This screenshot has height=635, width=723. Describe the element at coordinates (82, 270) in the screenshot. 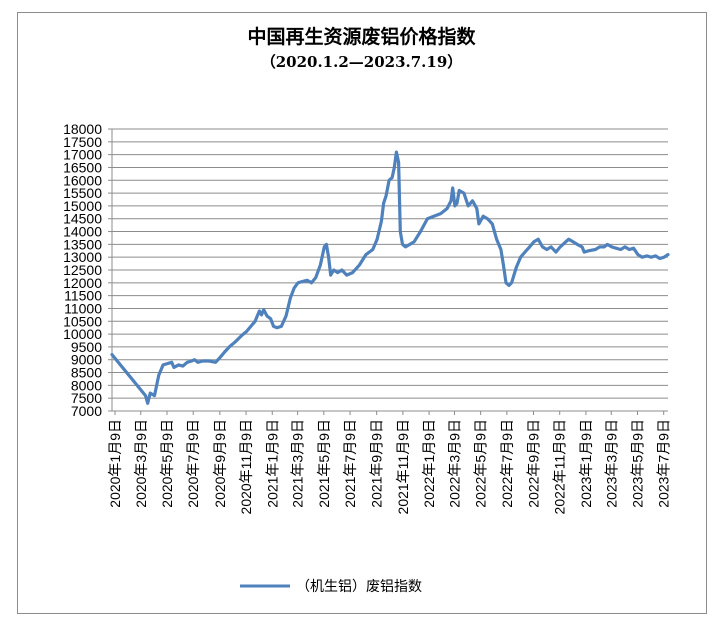

I see `y-tick-label-12500: 12500` at that location.